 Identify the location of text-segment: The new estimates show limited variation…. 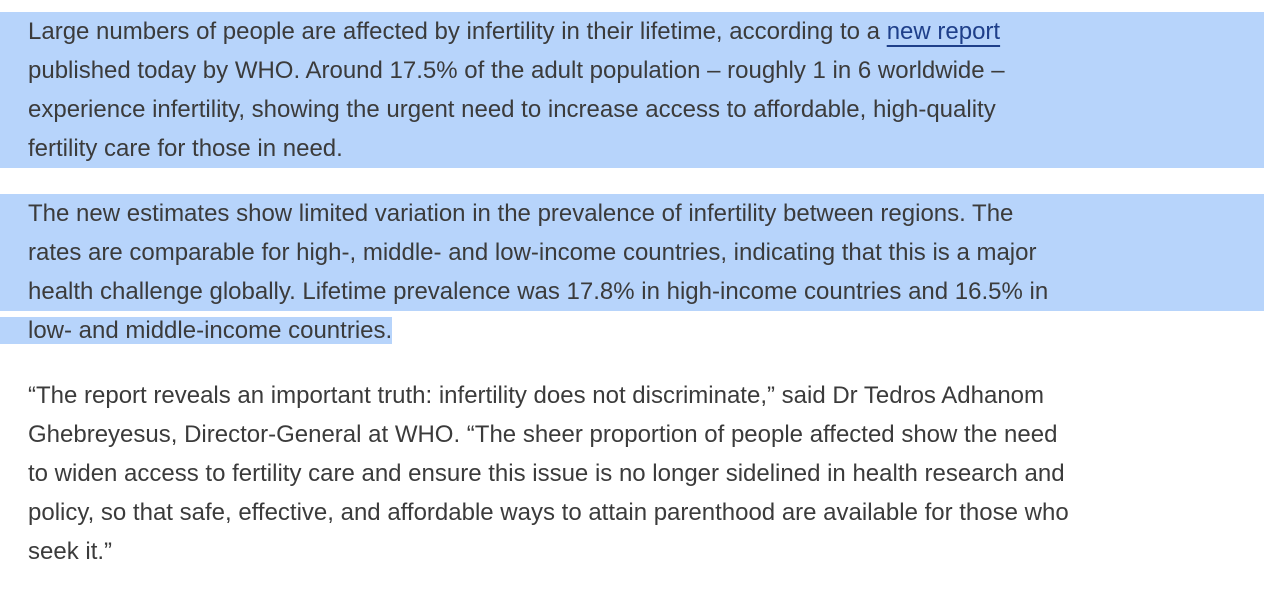
(521, 213).